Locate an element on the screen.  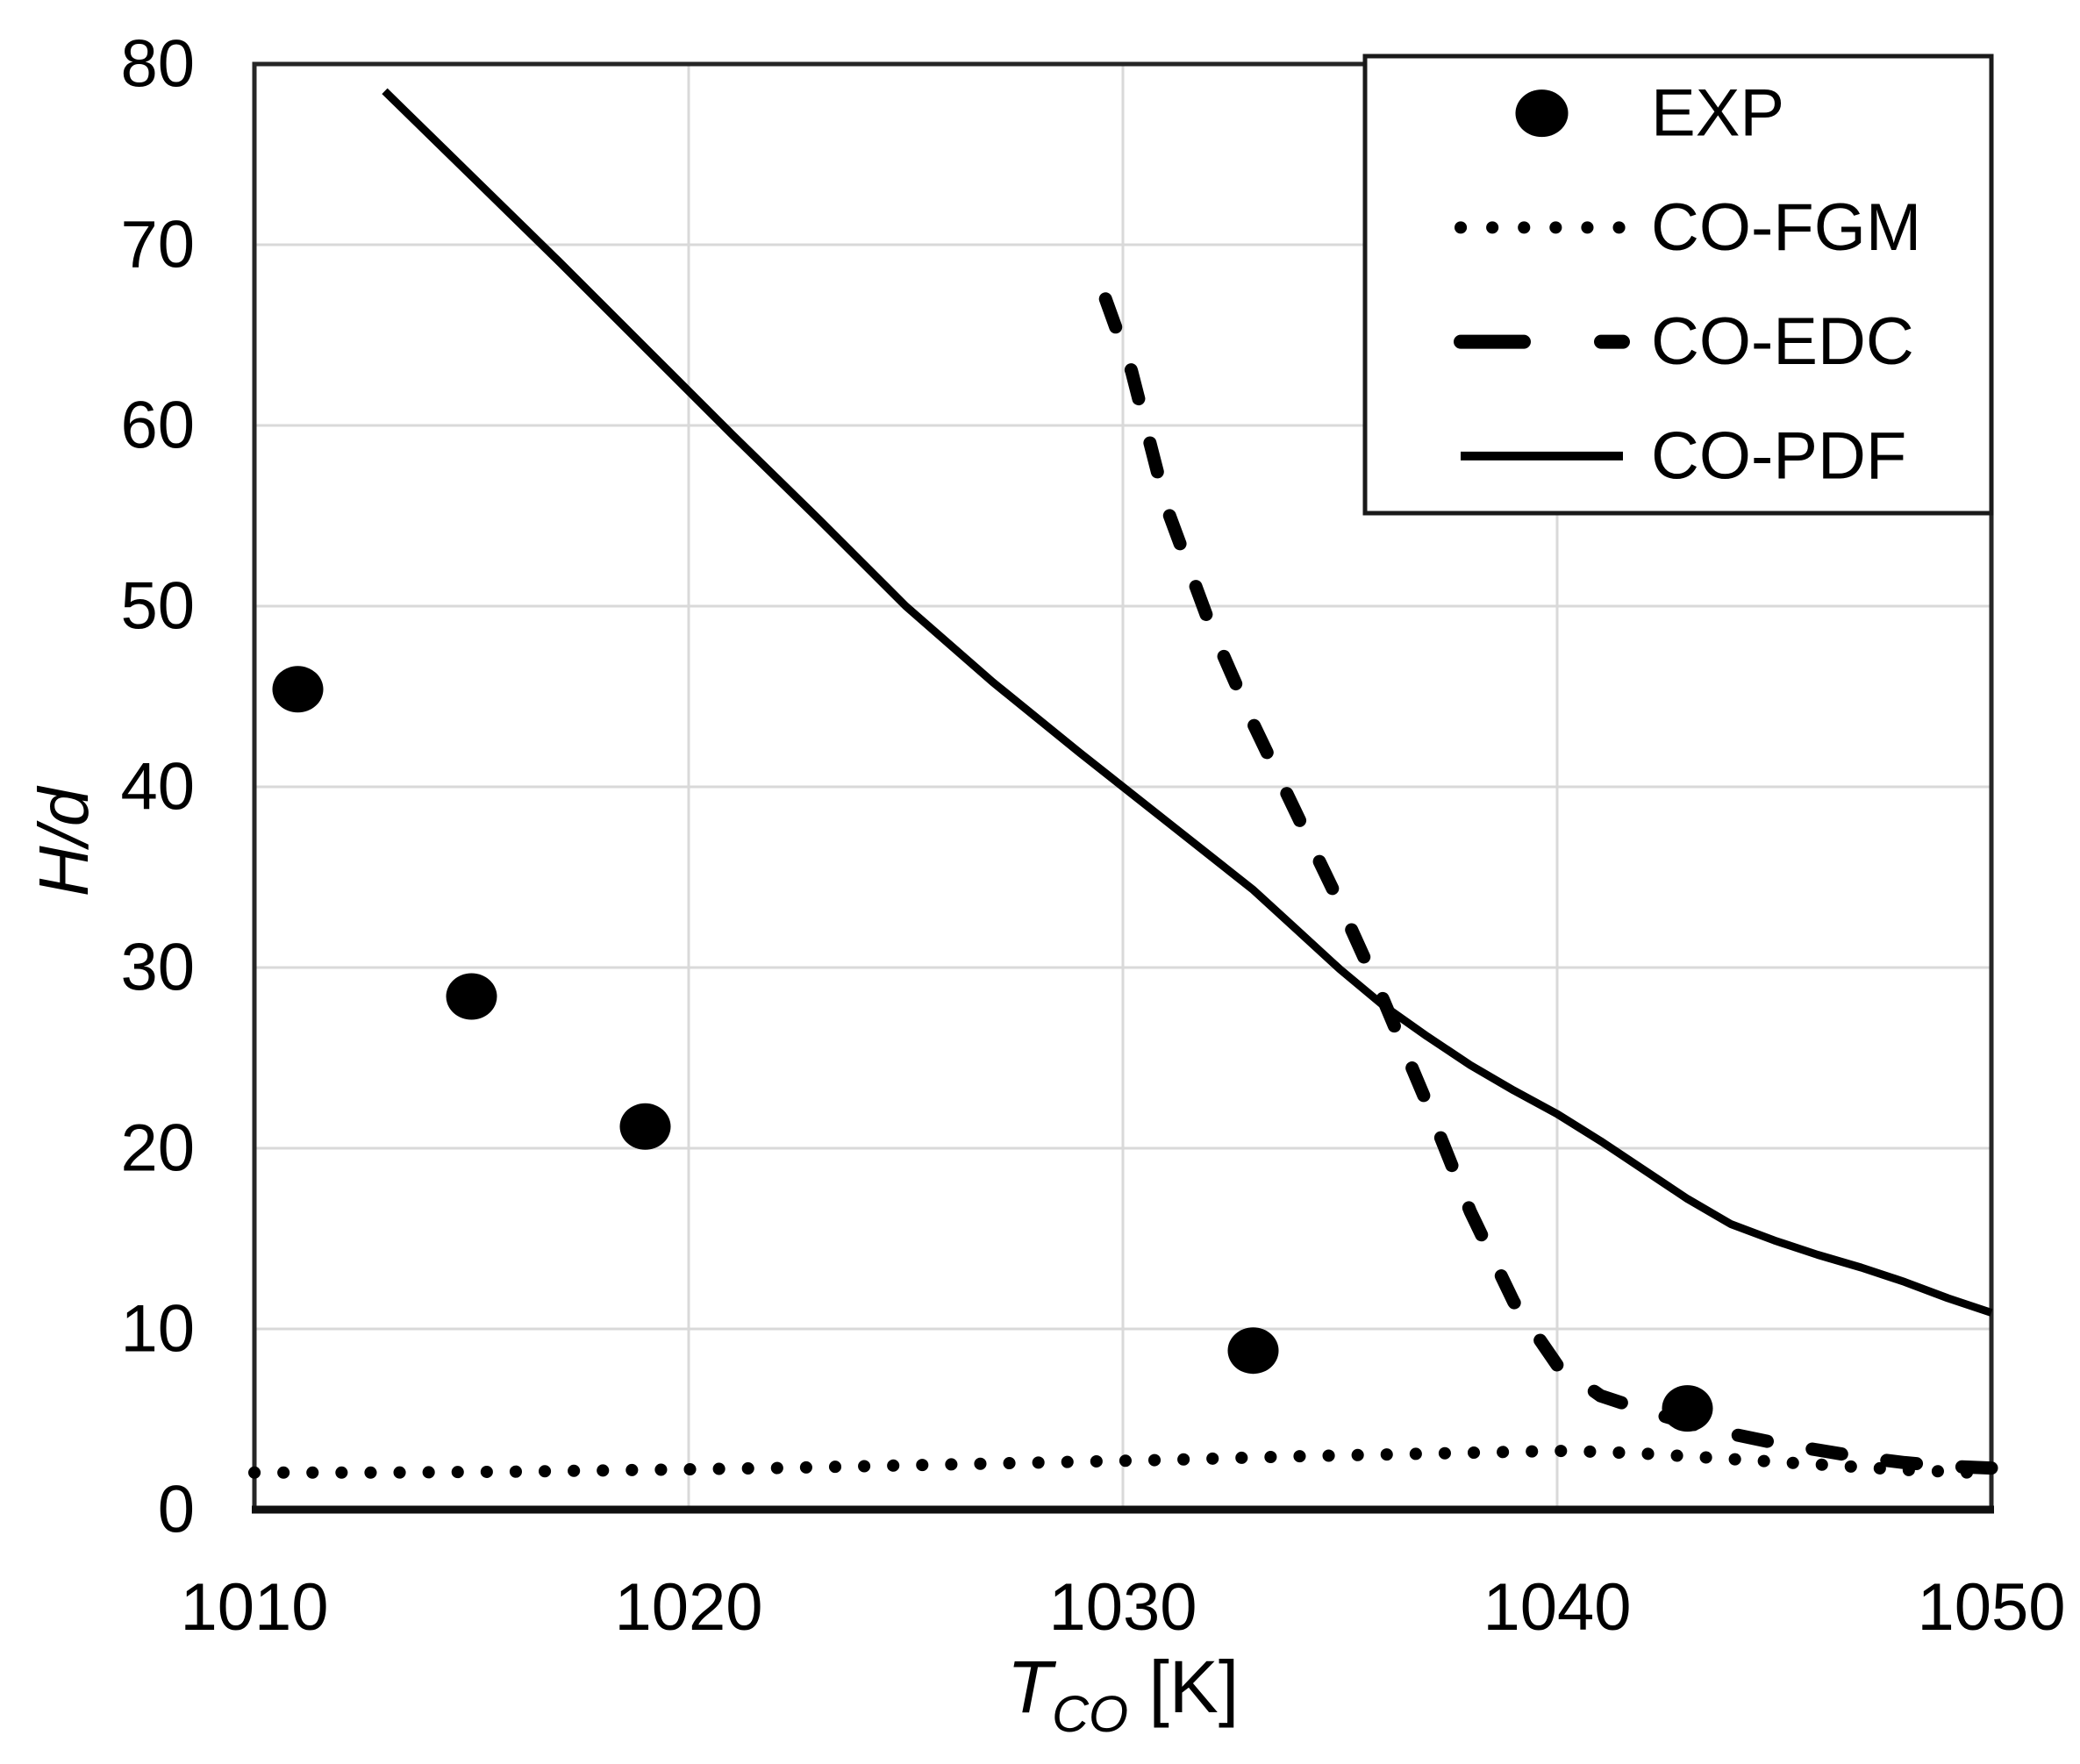
legend-box is located at coordinates (1678, 285).